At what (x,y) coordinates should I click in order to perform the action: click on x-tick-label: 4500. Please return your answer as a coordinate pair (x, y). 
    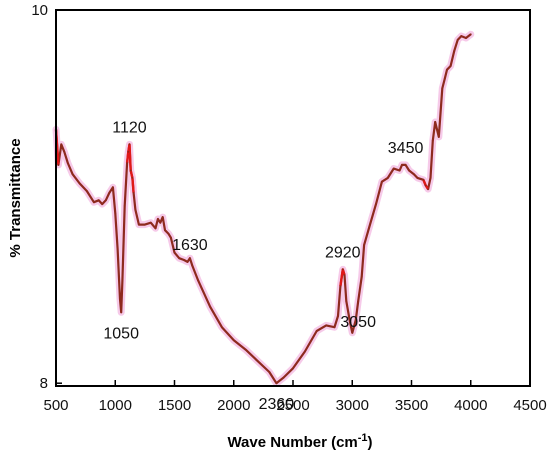
    Looking at the image, I should click on (529, 405).